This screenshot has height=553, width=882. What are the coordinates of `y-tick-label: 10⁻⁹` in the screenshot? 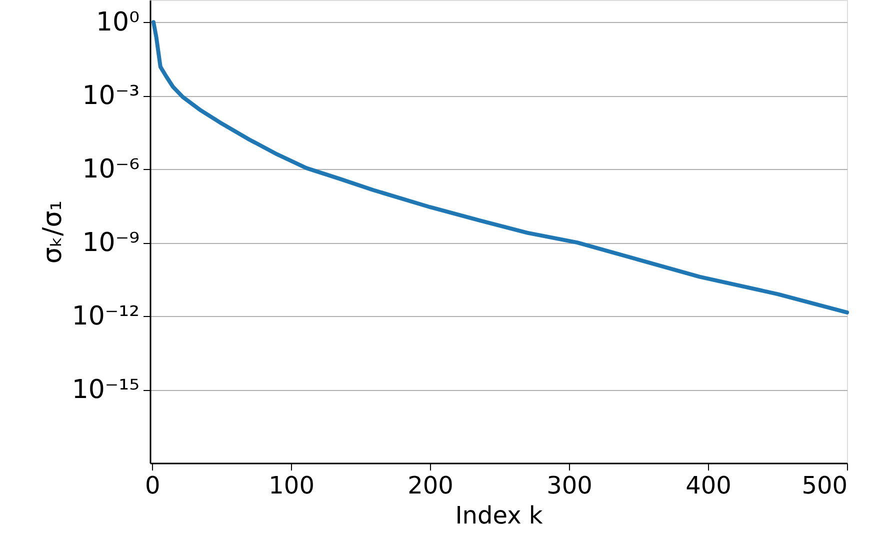 It's located at (111, 243).